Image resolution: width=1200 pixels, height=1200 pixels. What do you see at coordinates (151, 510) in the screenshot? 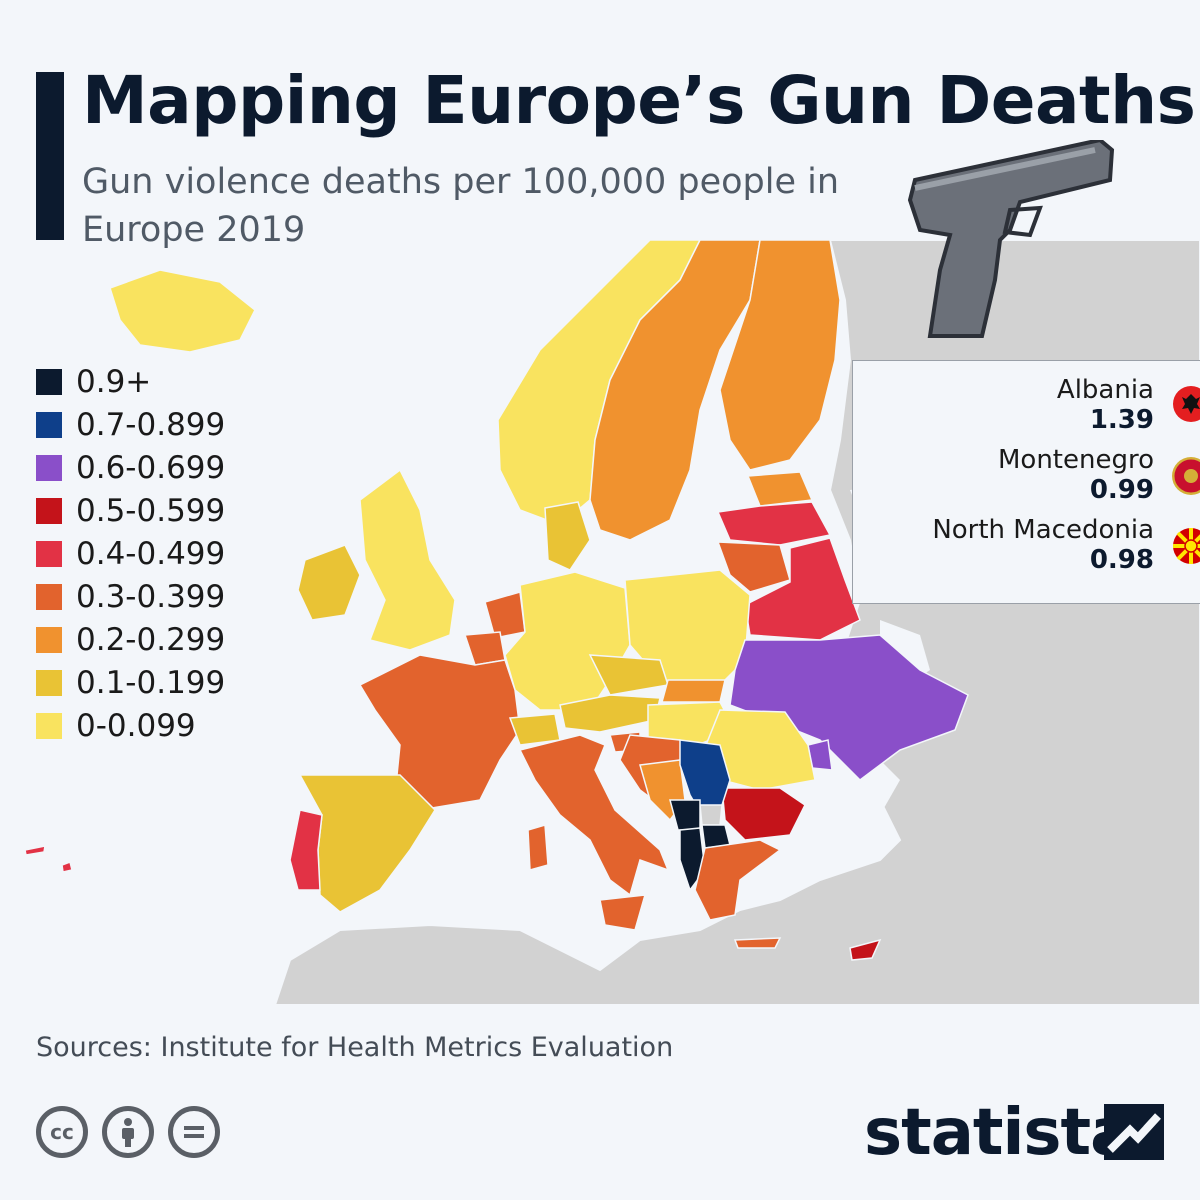
I see `legend-label: 0.5-0.599` at bounding box center [151, 510].